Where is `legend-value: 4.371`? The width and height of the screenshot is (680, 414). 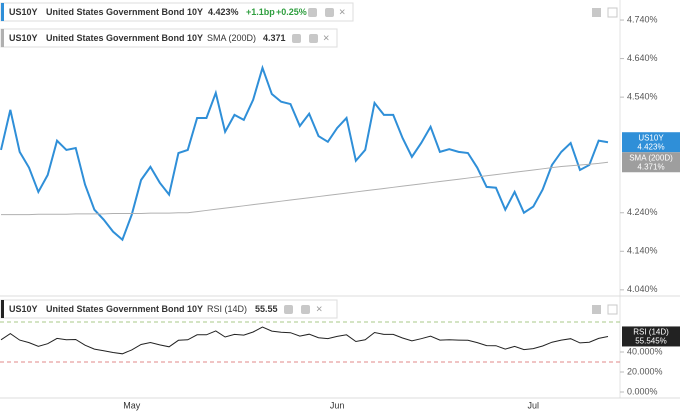
legend-value: 4.371 is located at coordinates (274, 38).